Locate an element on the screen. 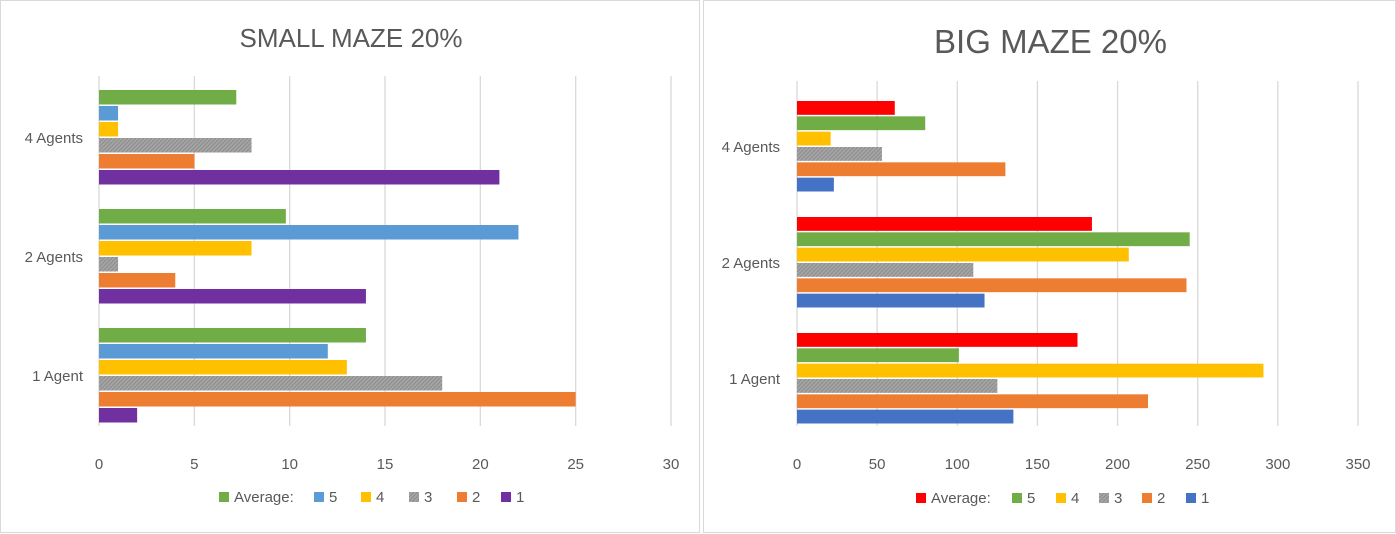  x-tick-label: 15 is located at coordinates (385, 464).